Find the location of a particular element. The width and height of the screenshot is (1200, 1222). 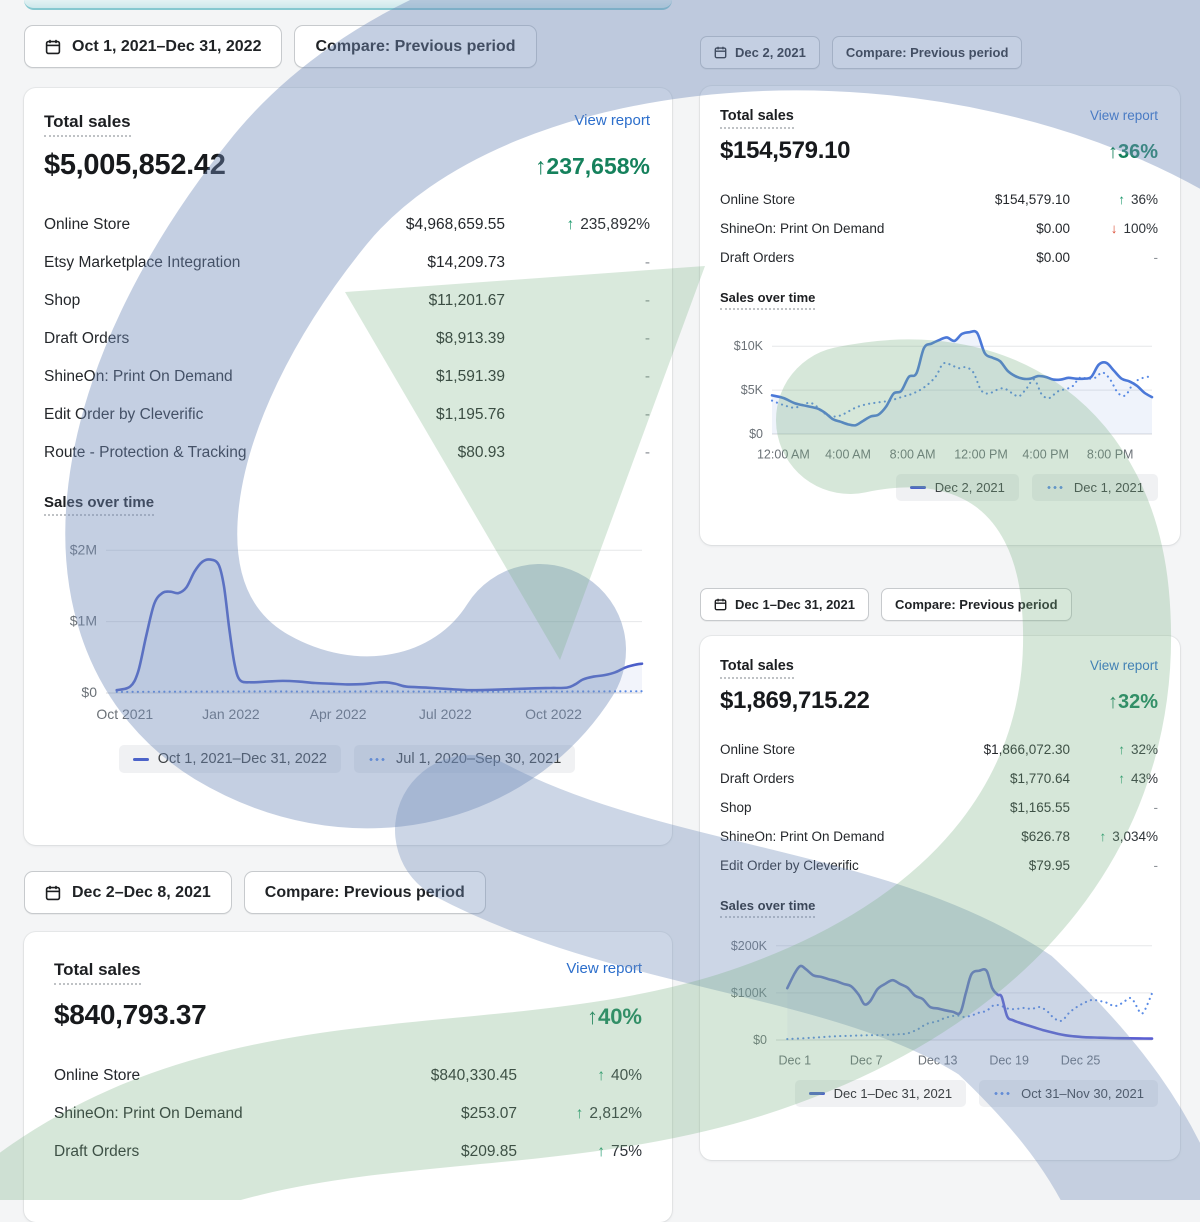

channel-value: $1,770.64 is located at coordinates (1039, 778).